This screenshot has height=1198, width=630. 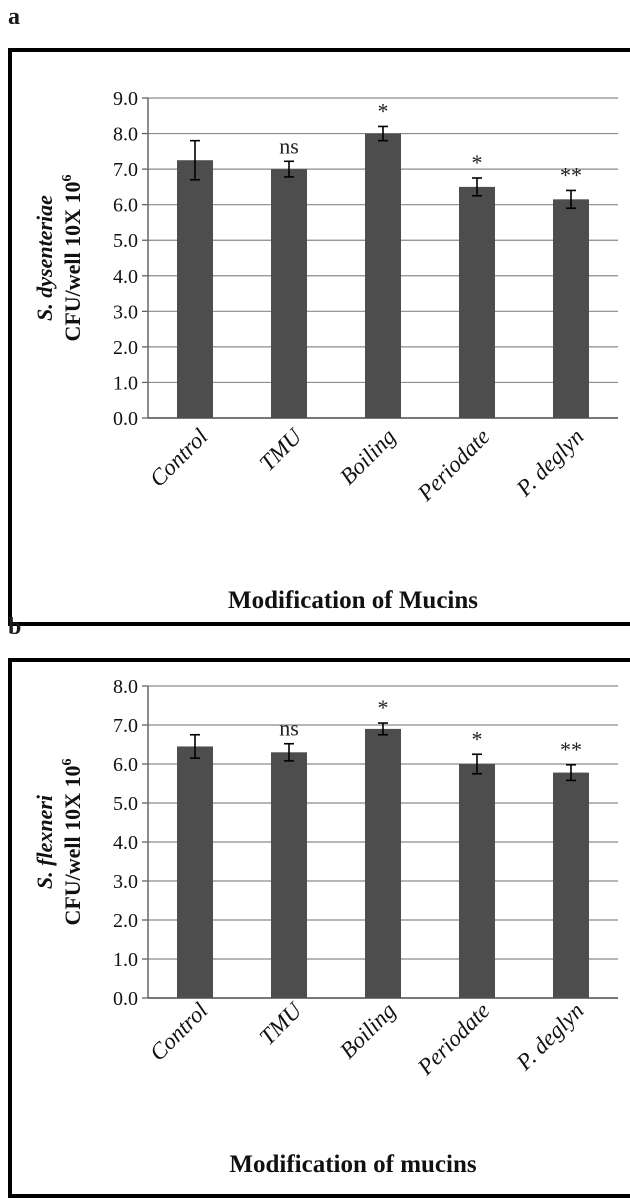 What do you see at coordinates (14, 17) in the screenshot?
I see `panel-a-letter: a` at bounding box center [14, 17].